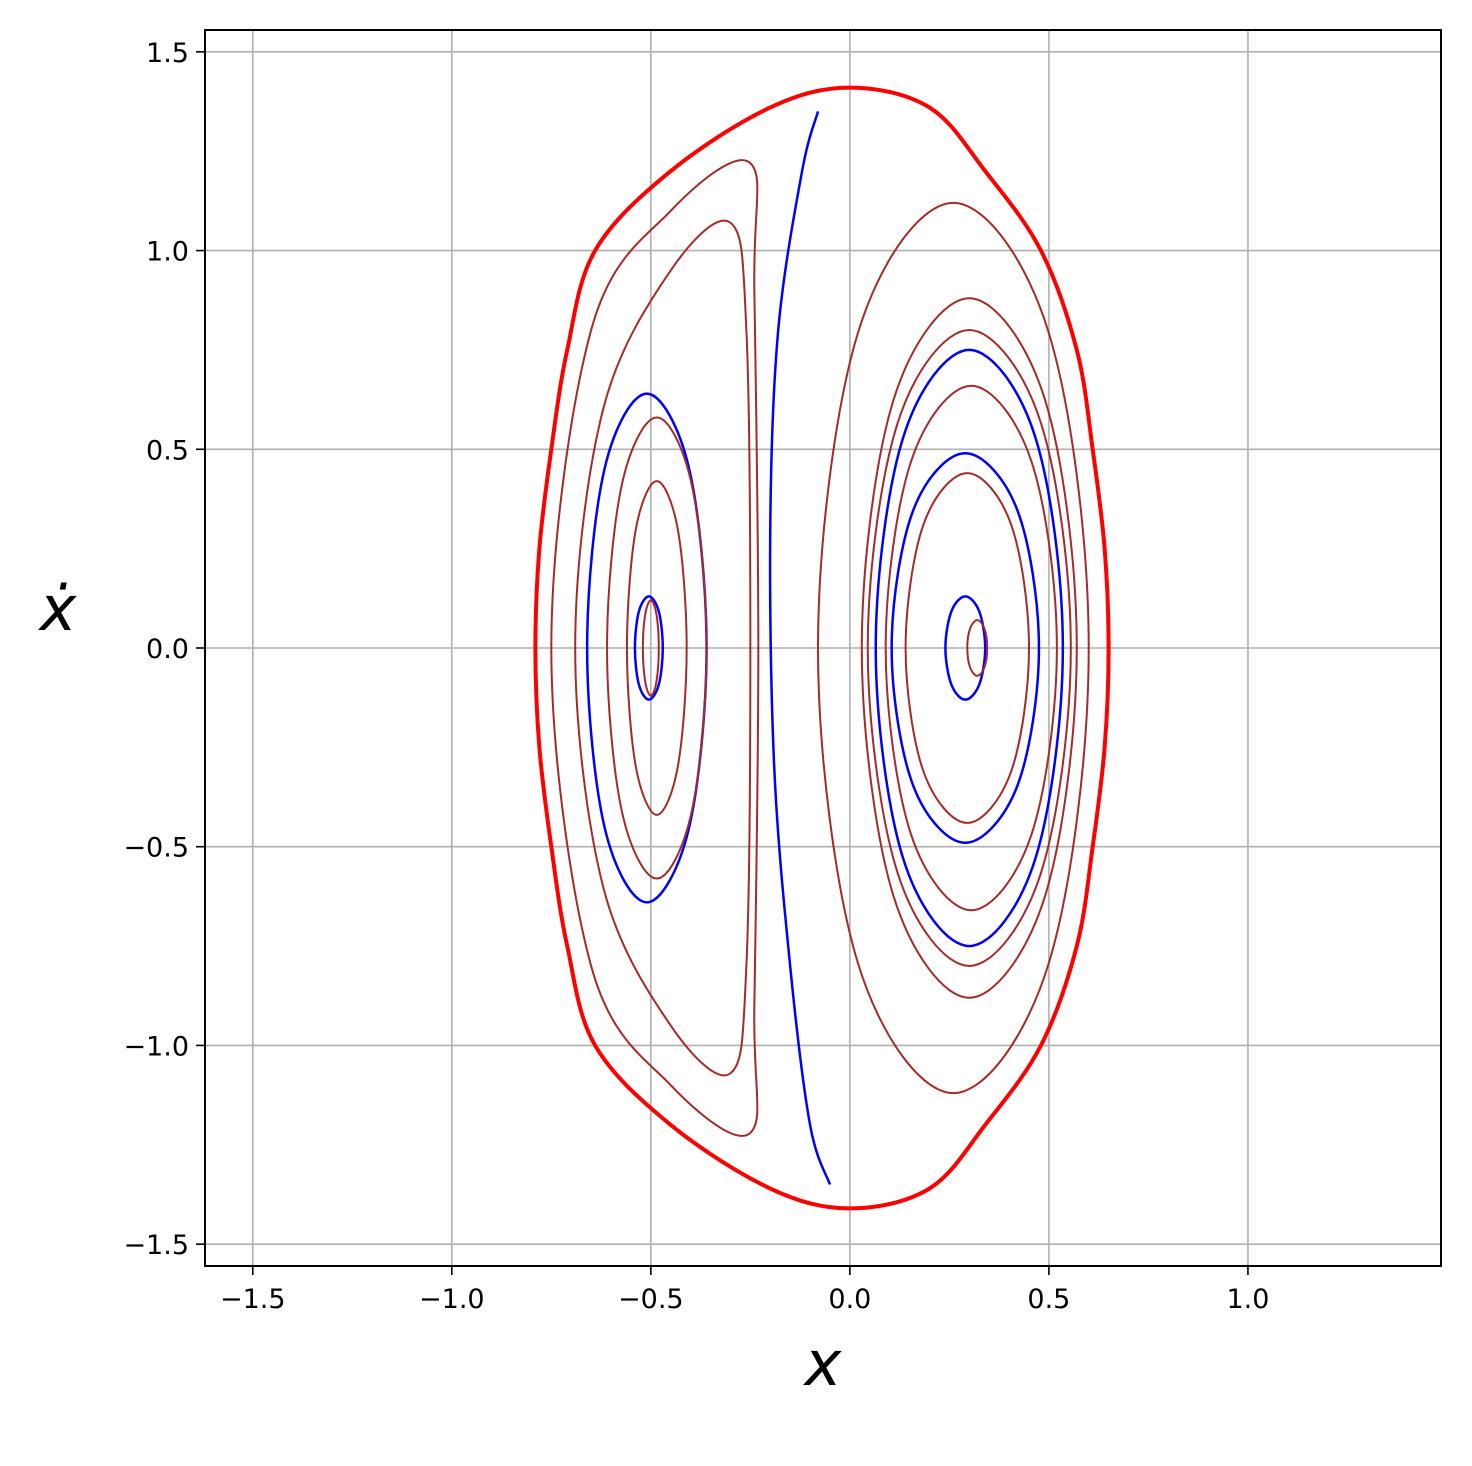 This screenshot has height=1466, width=1472. Describe the element at coordinates (1048, 1299) in the screenshot. I see `x-tick-label: 0.5` at that location.